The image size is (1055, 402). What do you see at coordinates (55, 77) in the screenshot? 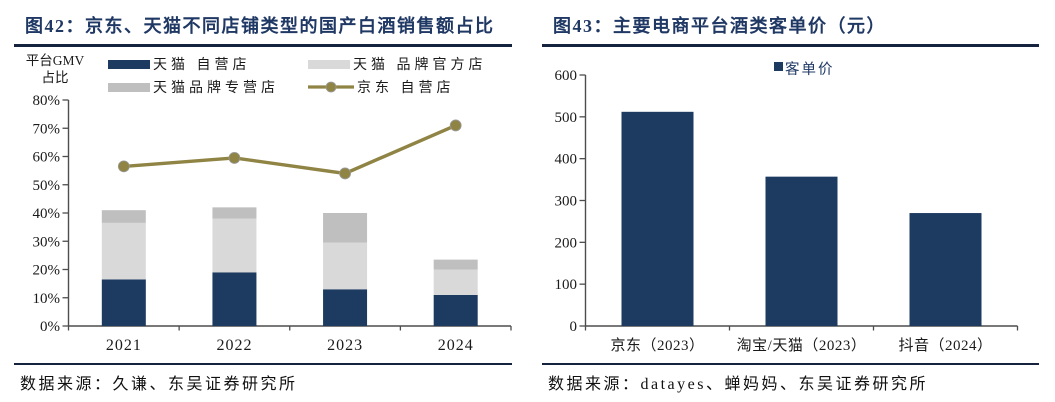
I see `y-axis-label-line2: 占比` at bounding box center [55, 77].